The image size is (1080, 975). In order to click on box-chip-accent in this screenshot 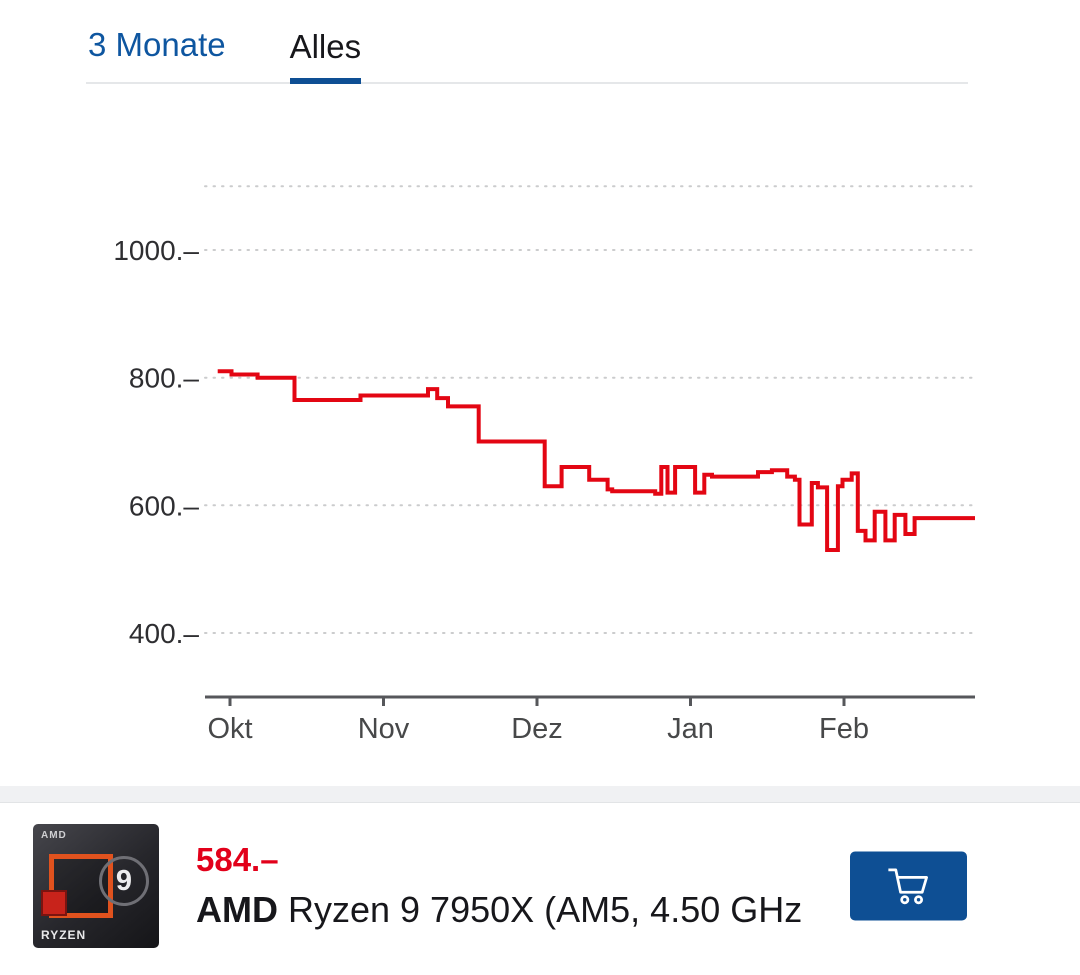, I will do `click(54, 903)`.